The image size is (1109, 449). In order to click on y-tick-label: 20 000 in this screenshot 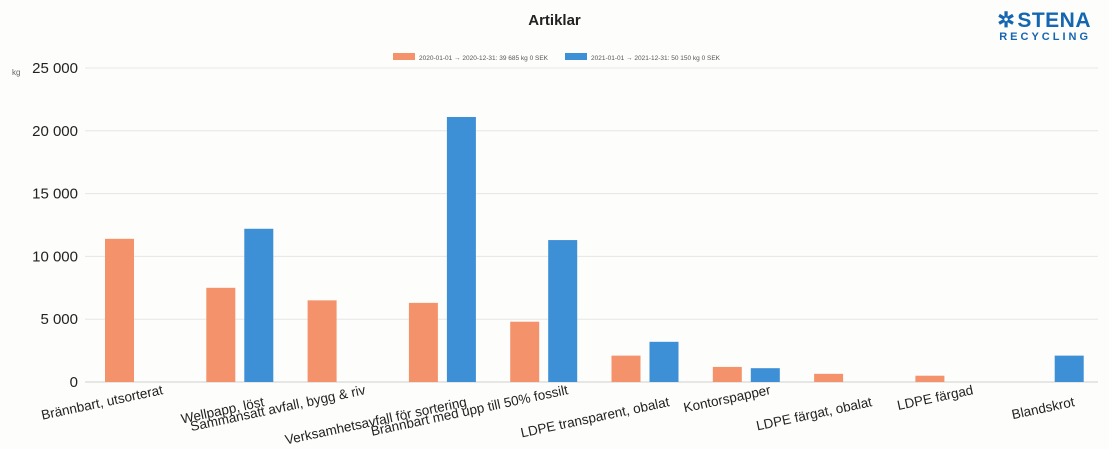, I will do `click(55, 131)`.